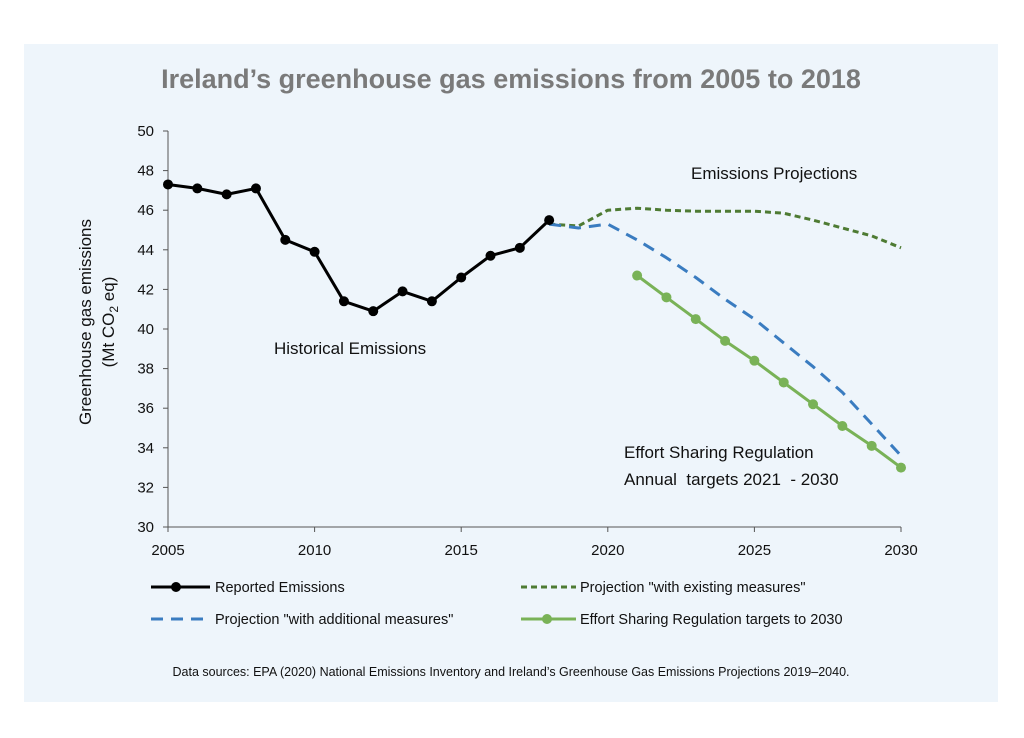  Describe the element at coordinates (110, 322) in the screenshot. I see `y-axis-unit: (Mt CO2 eq)` at that location.